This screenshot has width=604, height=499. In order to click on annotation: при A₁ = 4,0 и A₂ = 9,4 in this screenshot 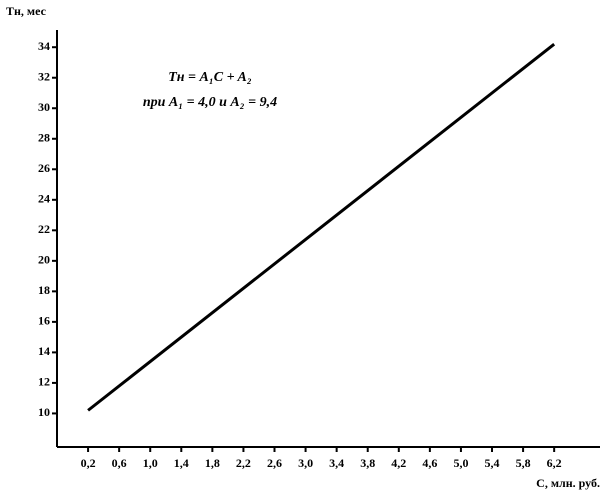, I will do `click(210, 102)`.